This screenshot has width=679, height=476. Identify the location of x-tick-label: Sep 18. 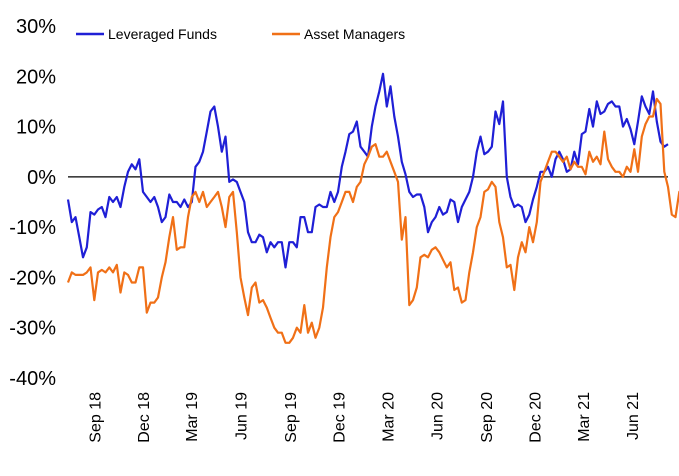
(95, 417).